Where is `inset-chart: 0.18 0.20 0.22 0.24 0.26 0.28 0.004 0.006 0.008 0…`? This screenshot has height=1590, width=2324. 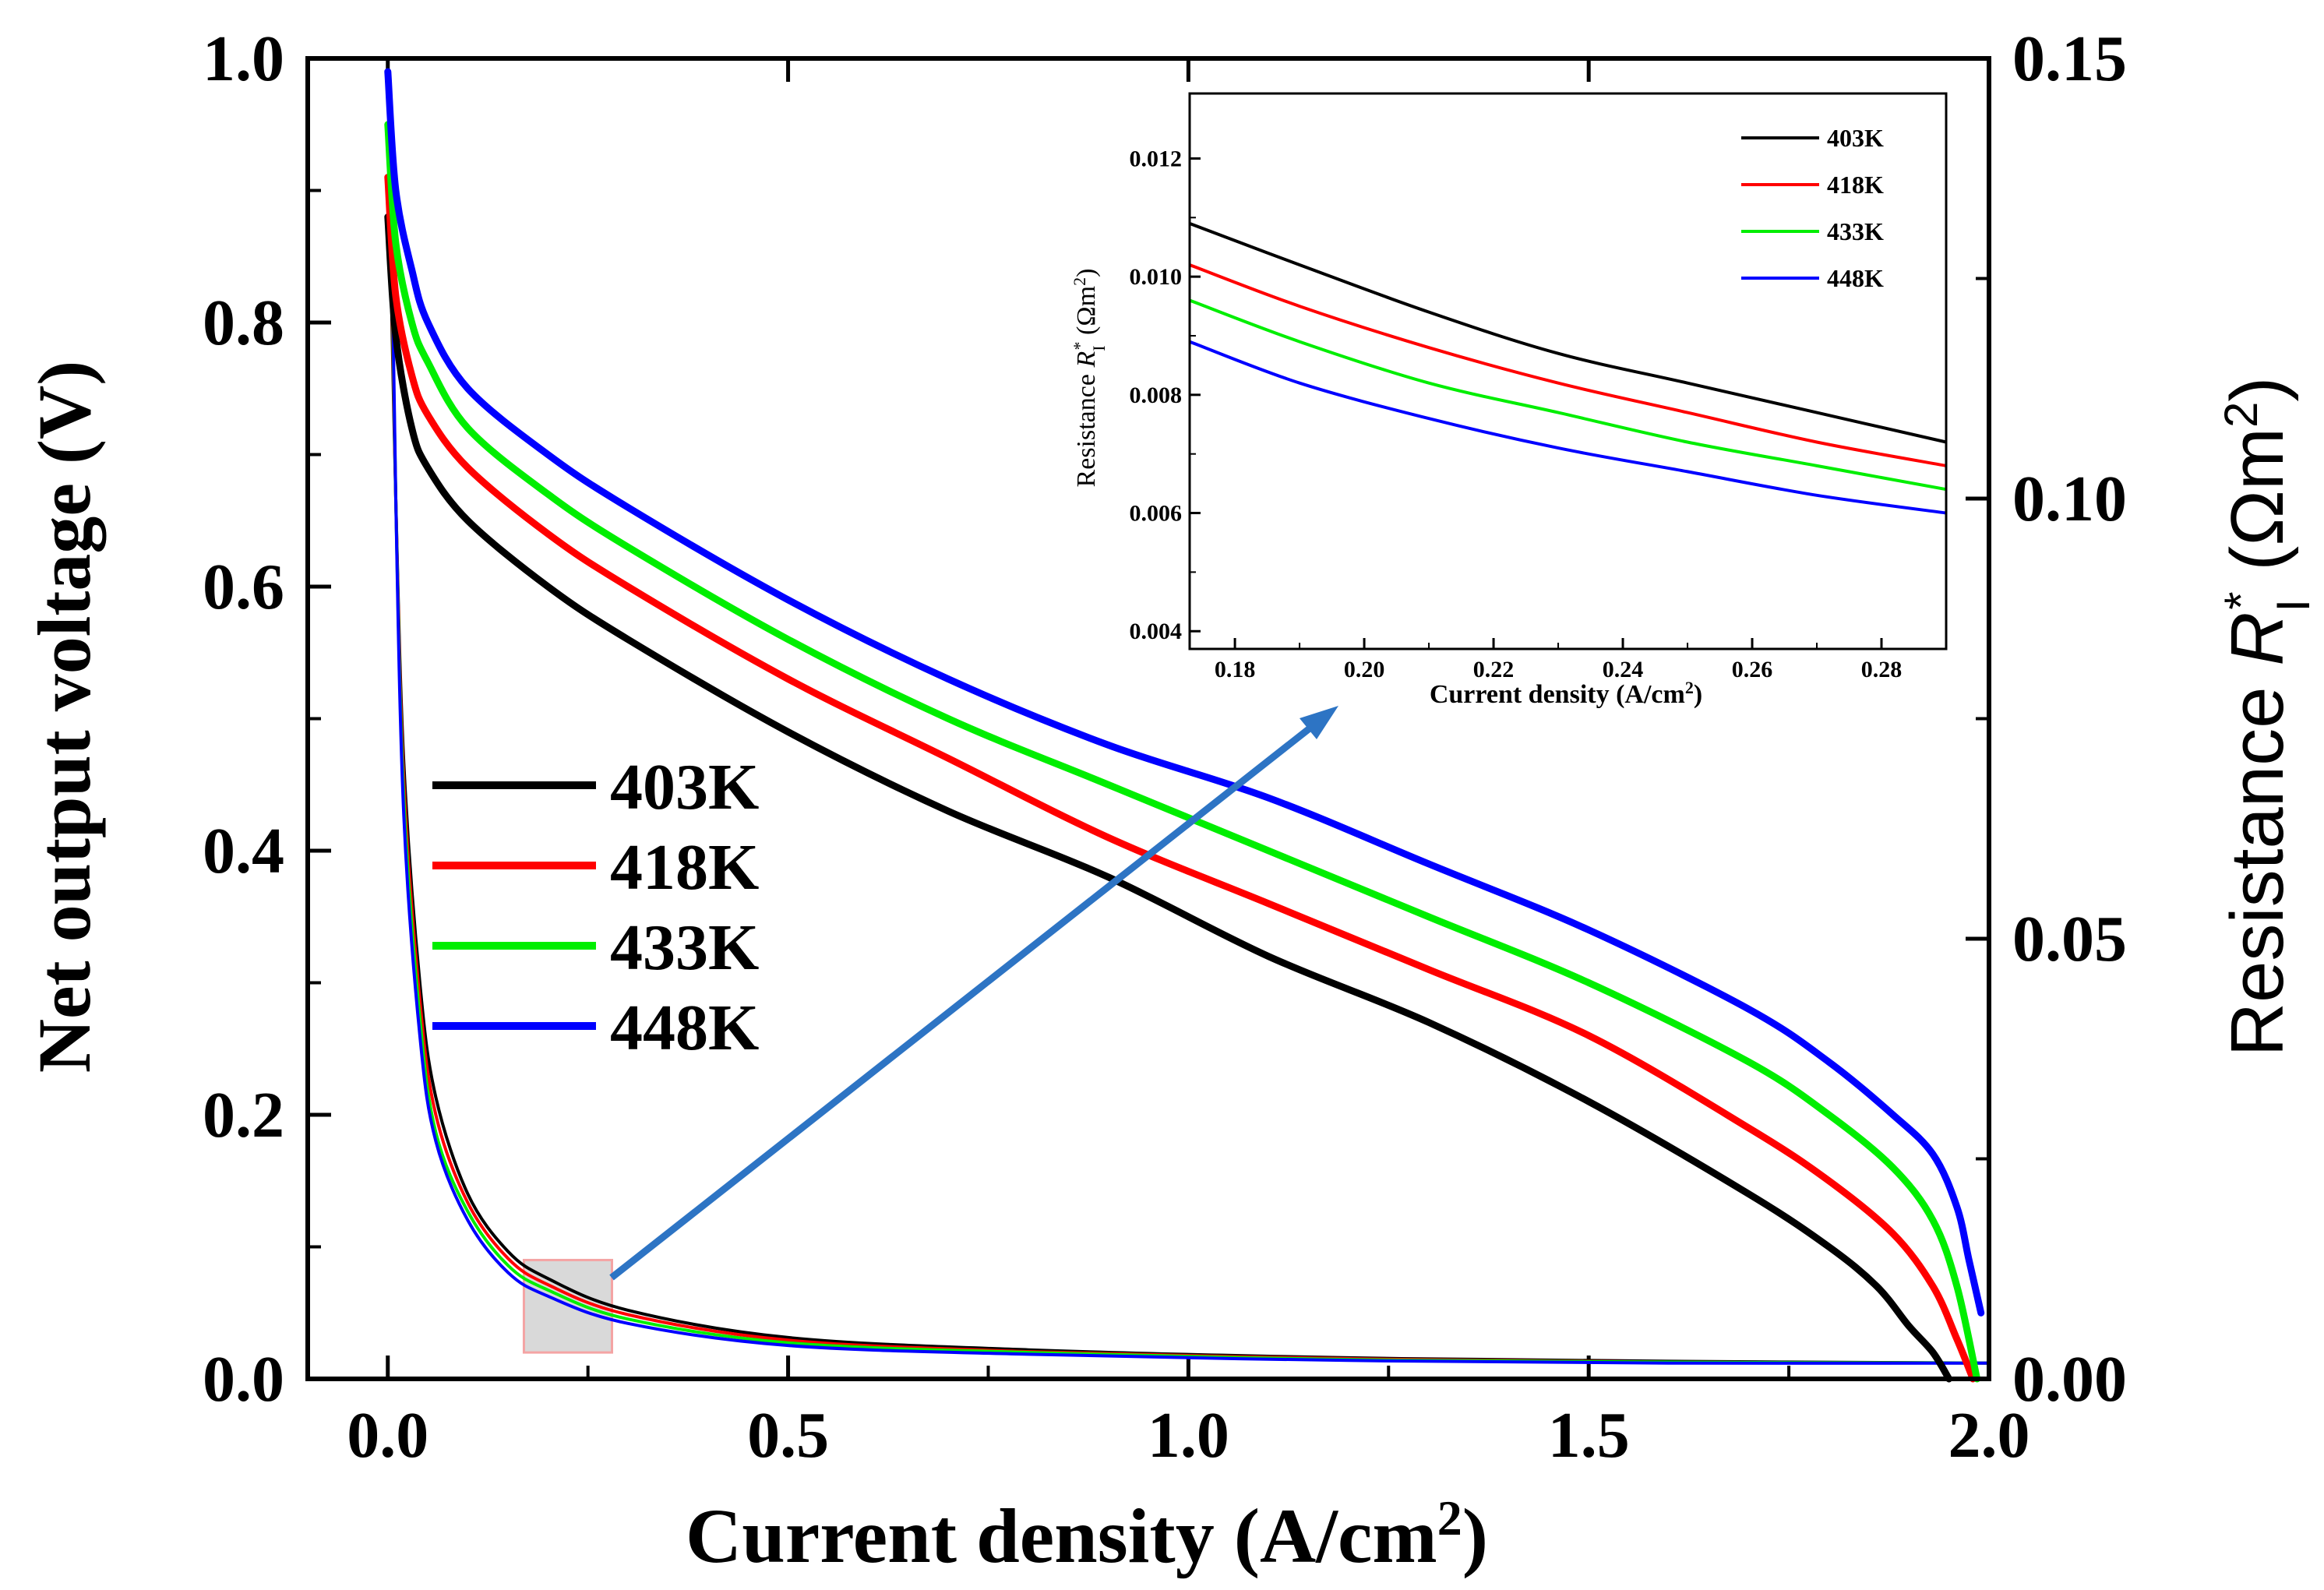 inset-chart: 0.18 0.20 0.22 0.24 0.26 0.28 0.004 0.006 0.008 0… is located at coordinates (1509, 401).